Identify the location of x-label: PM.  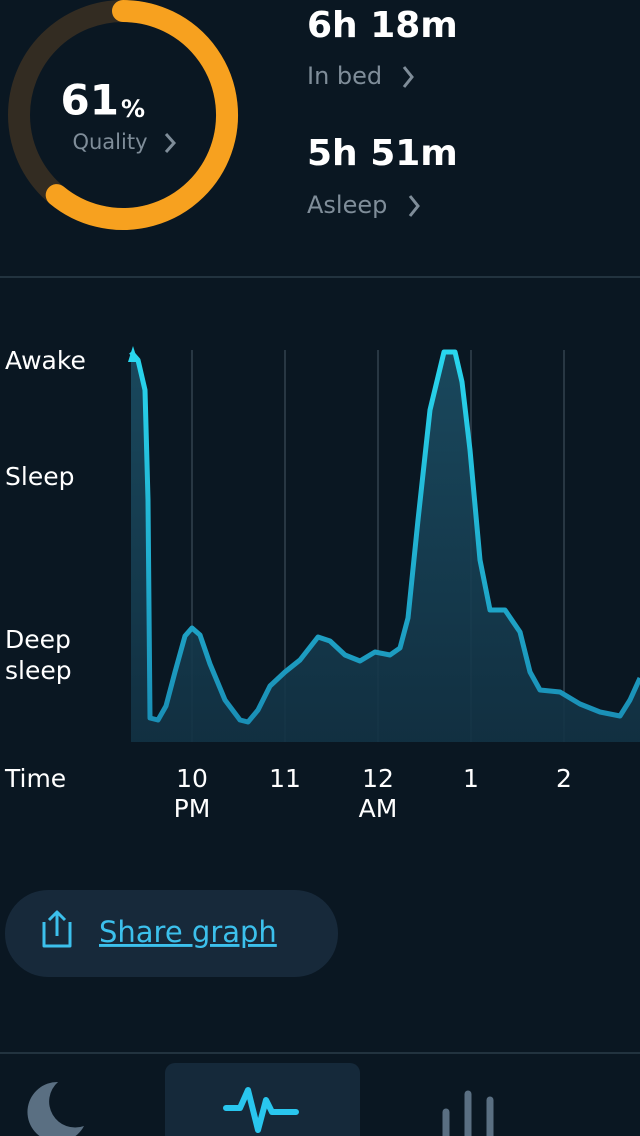
(192, 808).